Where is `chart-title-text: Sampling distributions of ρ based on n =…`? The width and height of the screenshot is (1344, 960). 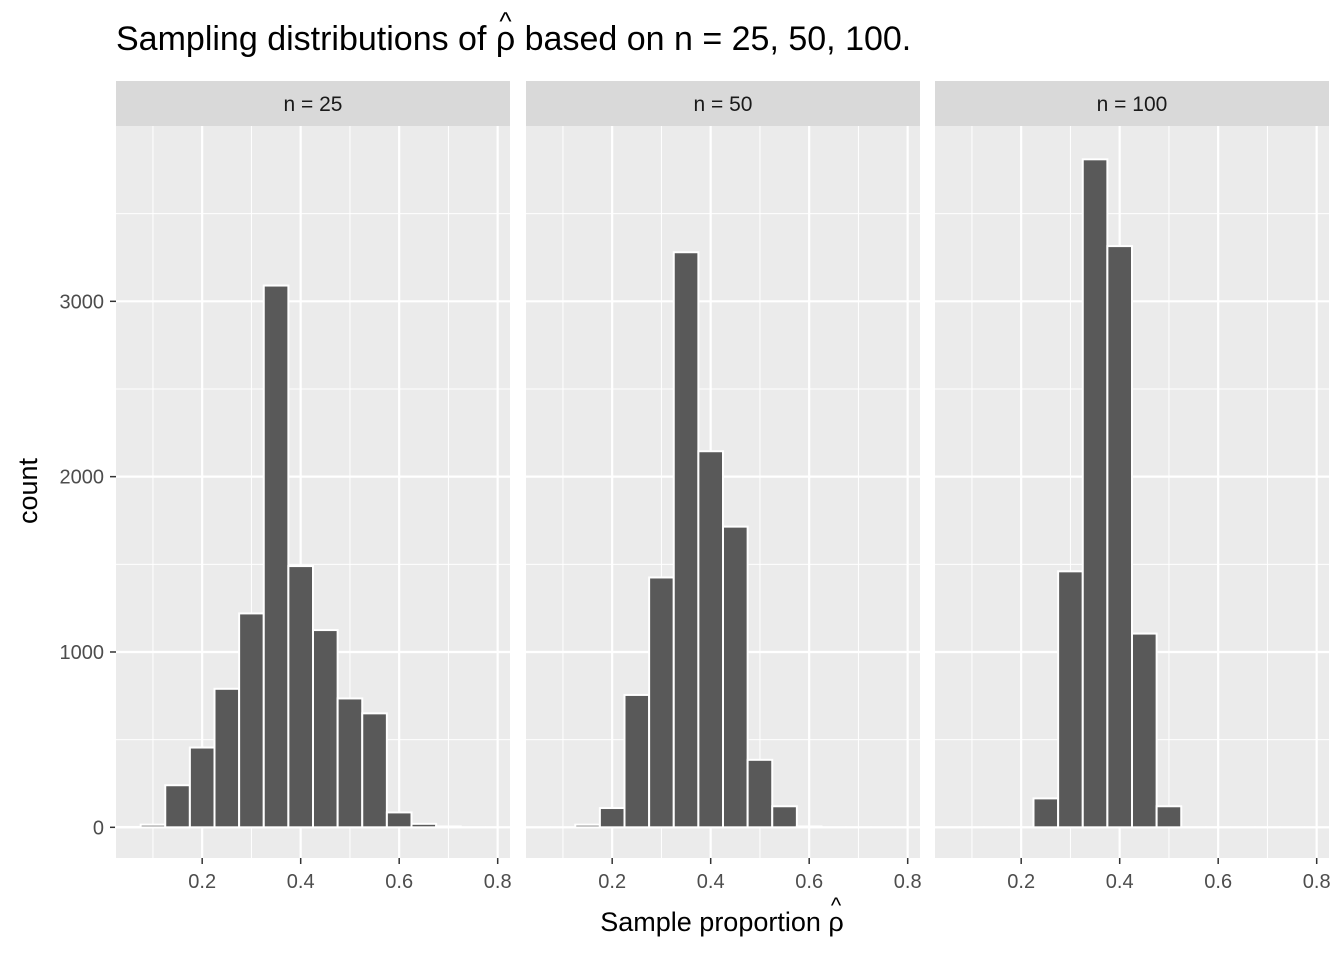
chart-title-text: Sampling distributions of ρ based on n =… is located at coordinates (513, 39).